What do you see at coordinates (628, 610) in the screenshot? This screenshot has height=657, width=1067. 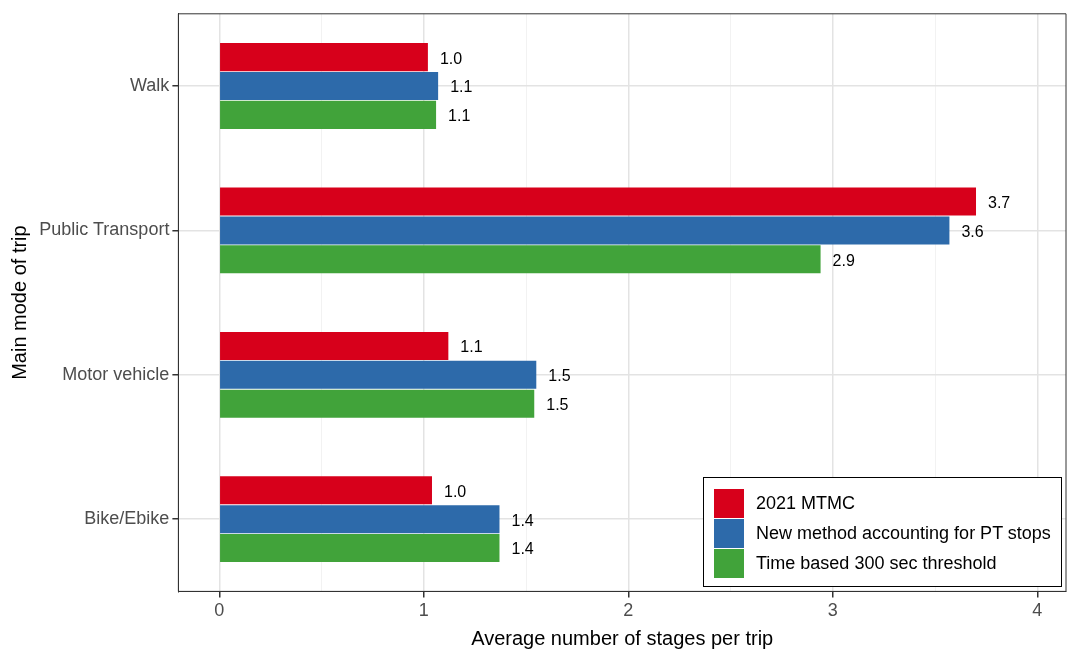 I see `x-tick-label: 2` at bounding box center [628, 610].